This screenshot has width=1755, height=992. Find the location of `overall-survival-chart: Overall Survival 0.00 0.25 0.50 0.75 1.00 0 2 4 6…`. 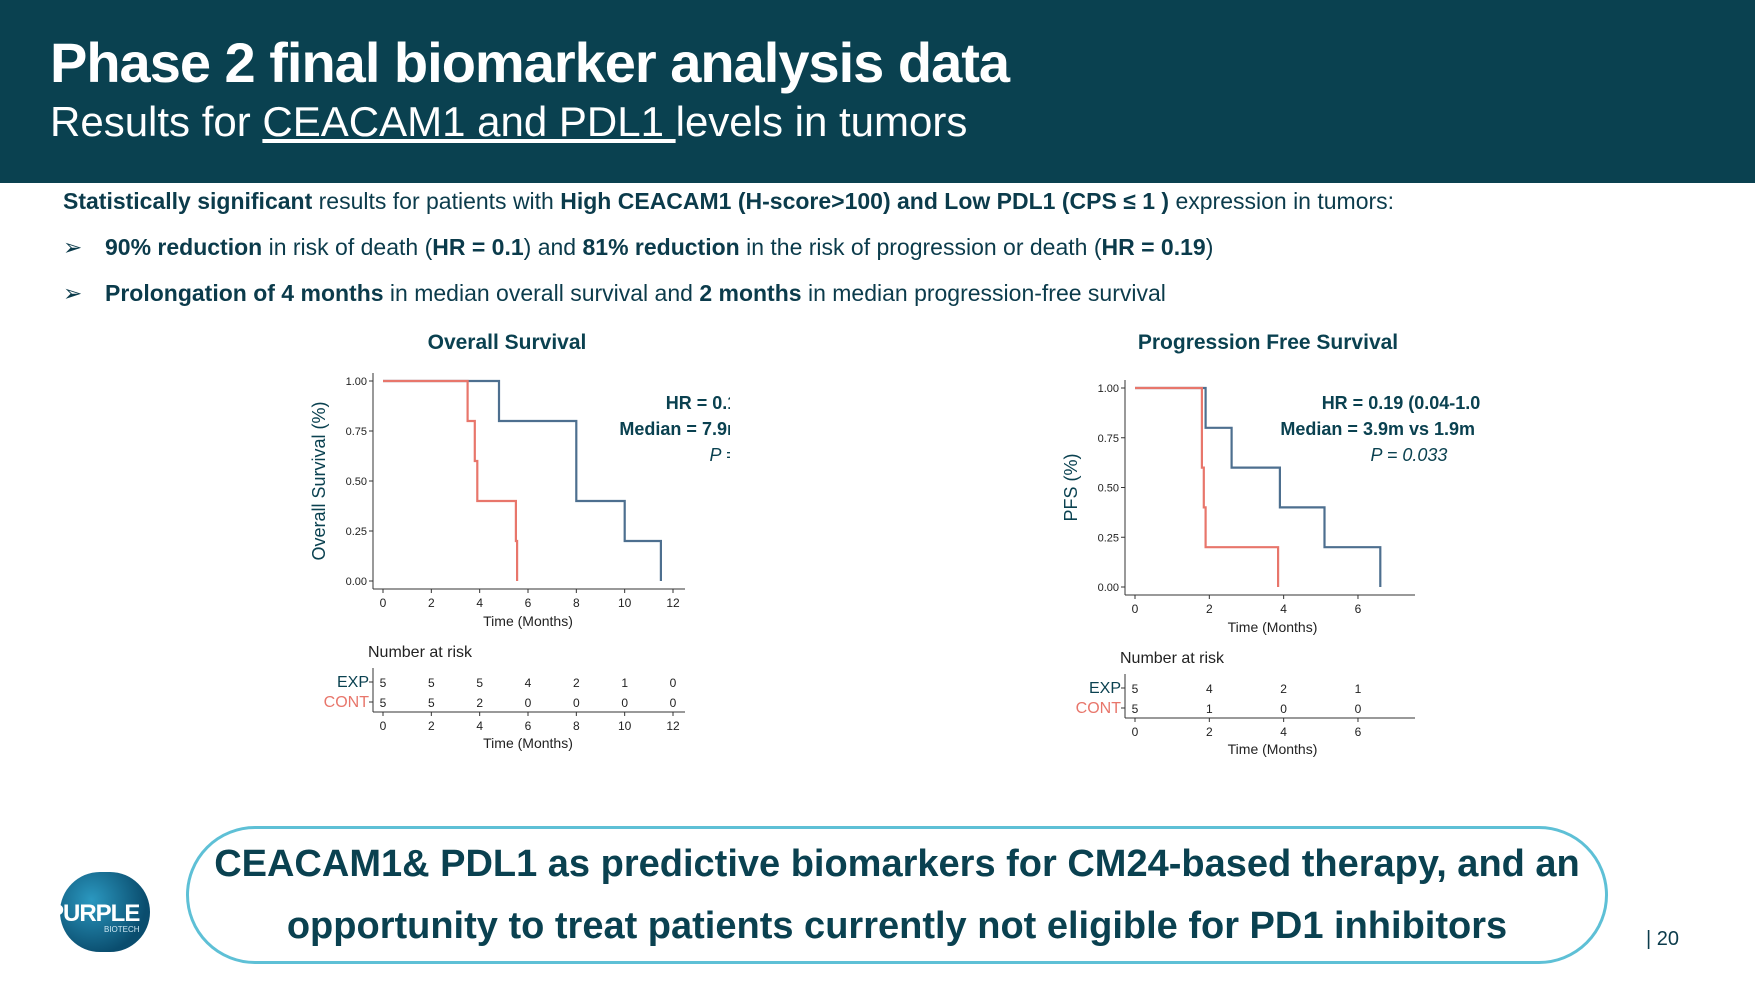

overall-survival-chart: Overall Survival 0.00 0.25 0.50 0.75 1.00 0 2 4 6… is located at coordinates (519, 541).